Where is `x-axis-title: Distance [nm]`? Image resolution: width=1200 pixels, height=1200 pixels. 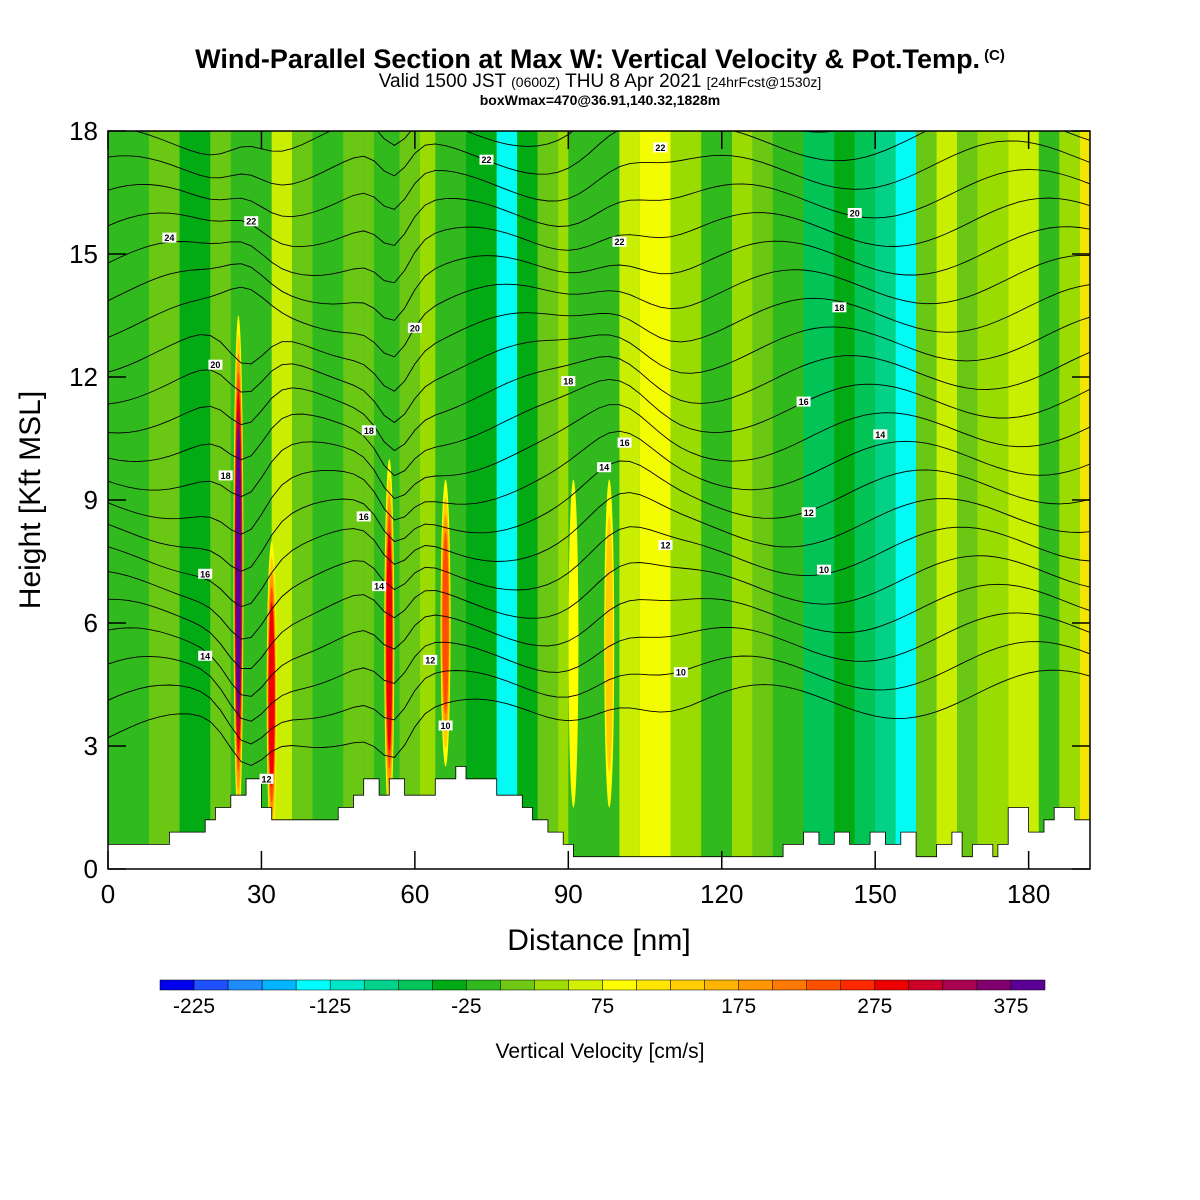
x-axis-title: Distance [nm] is located at coordinates (598, 940).